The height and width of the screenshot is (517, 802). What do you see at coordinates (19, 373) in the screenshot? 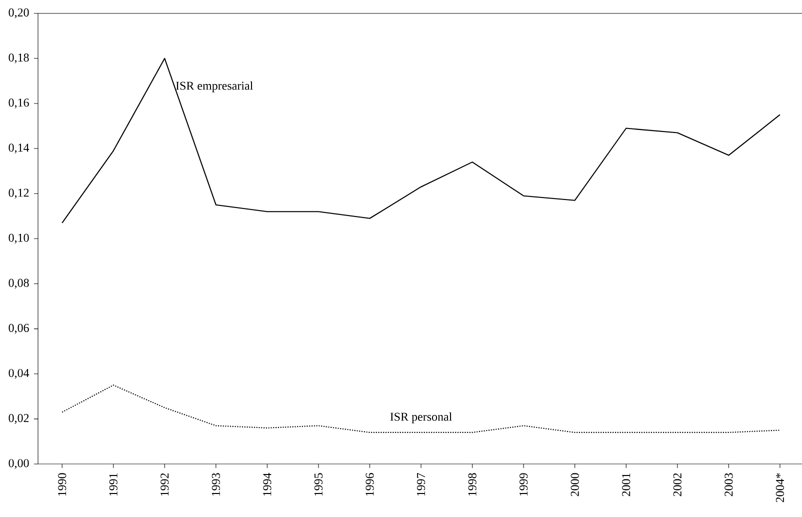
I see `y-tick-label: 0,04` at bounding box center [19, 373].